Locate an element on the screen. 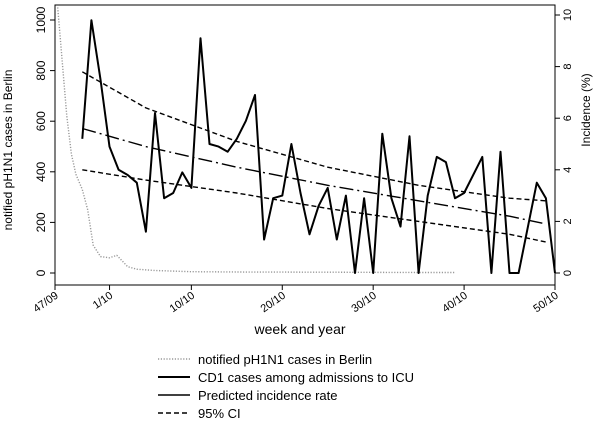 The height and width of the screenshot is (425, 600). x-tick-label: 50/10 is located at coordinates (545, 303).